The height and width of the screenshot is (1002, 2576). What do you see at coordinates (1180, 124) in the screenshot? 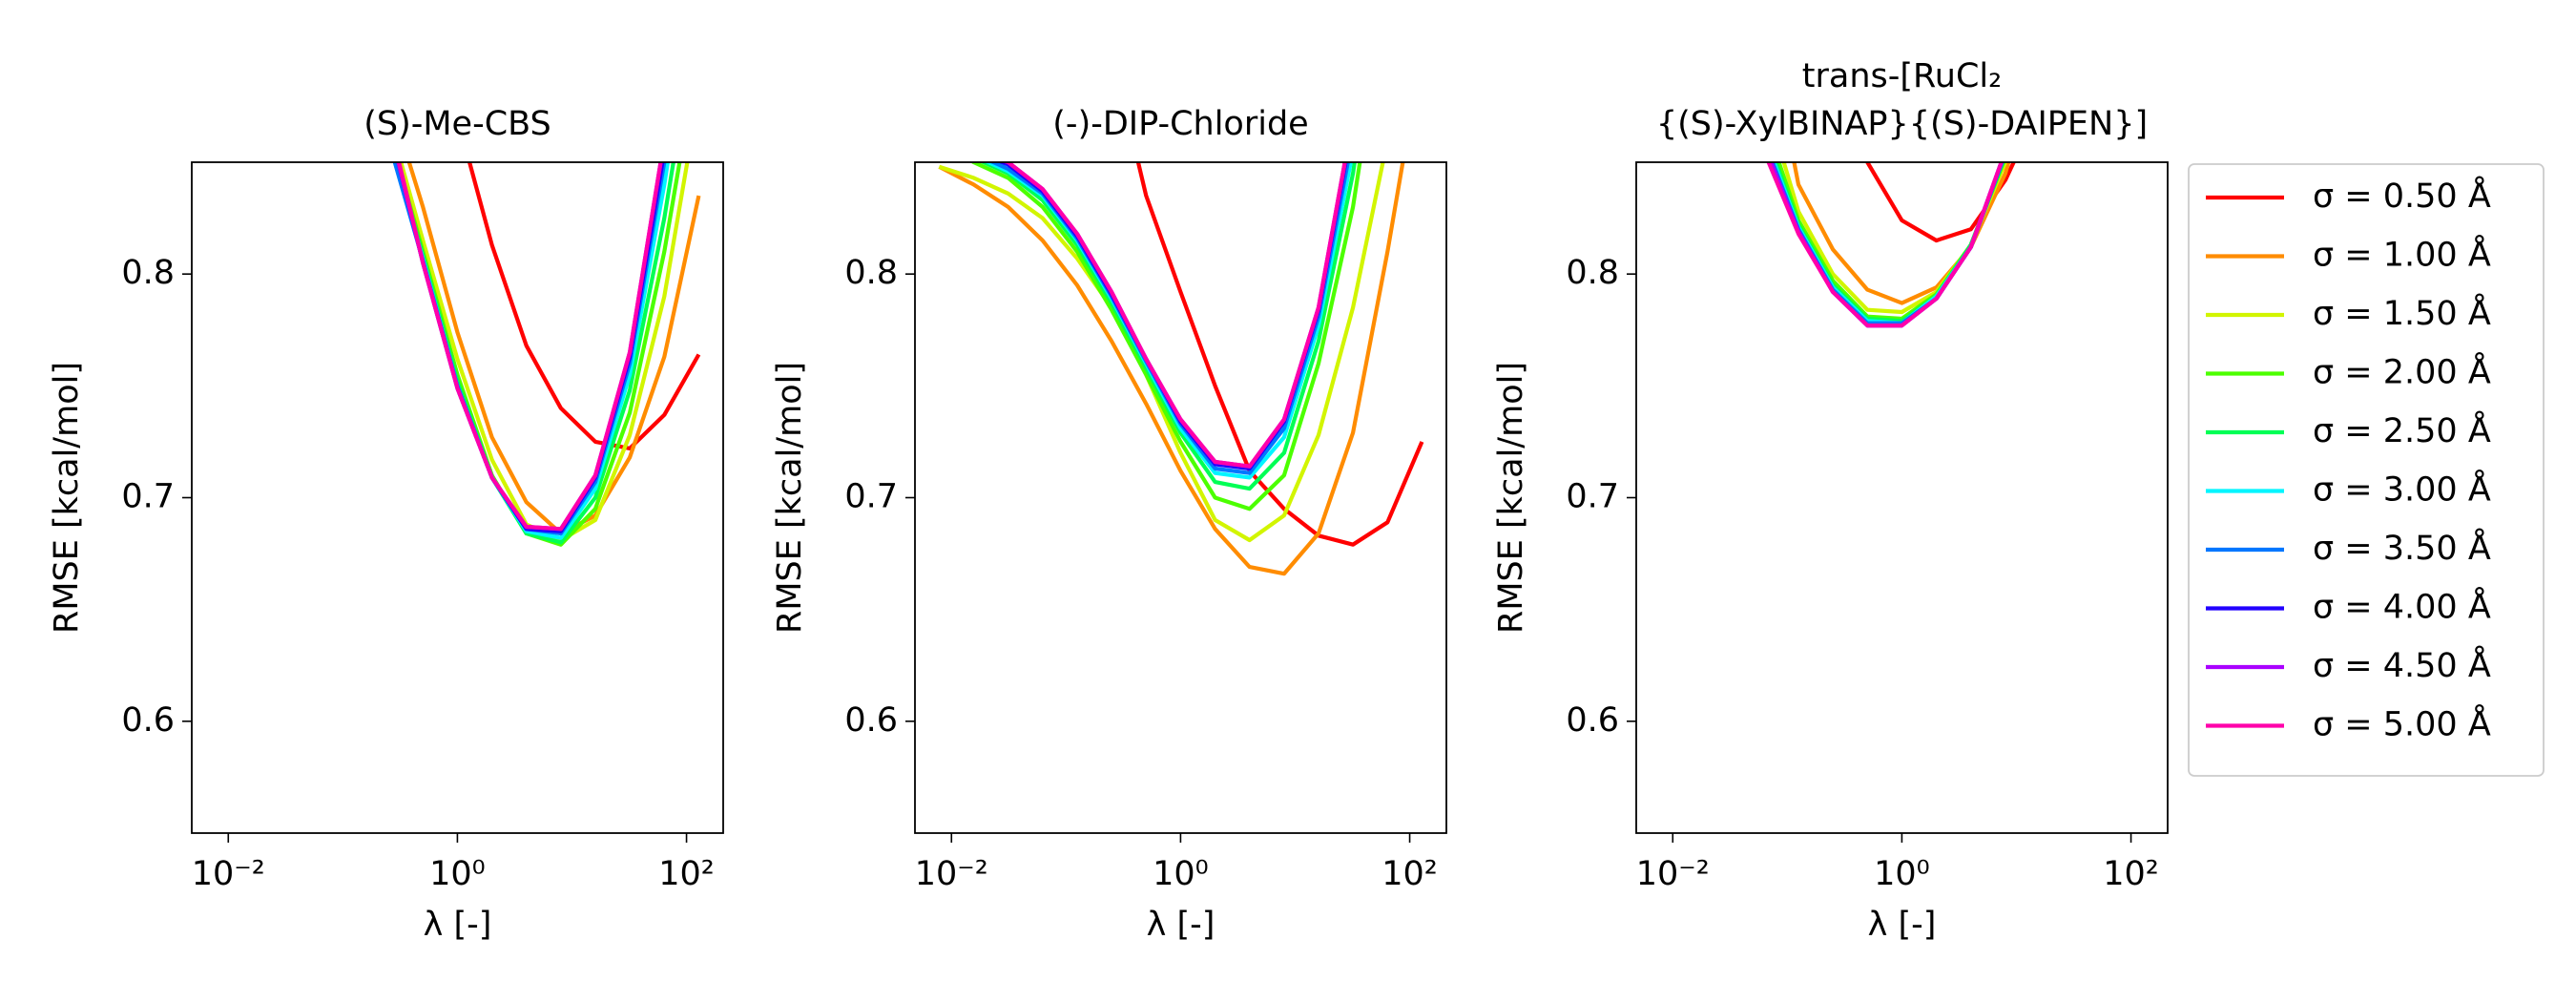
I see `subplot-title: (-)-DIP-Chloride` at bounding box center [1180, 124].